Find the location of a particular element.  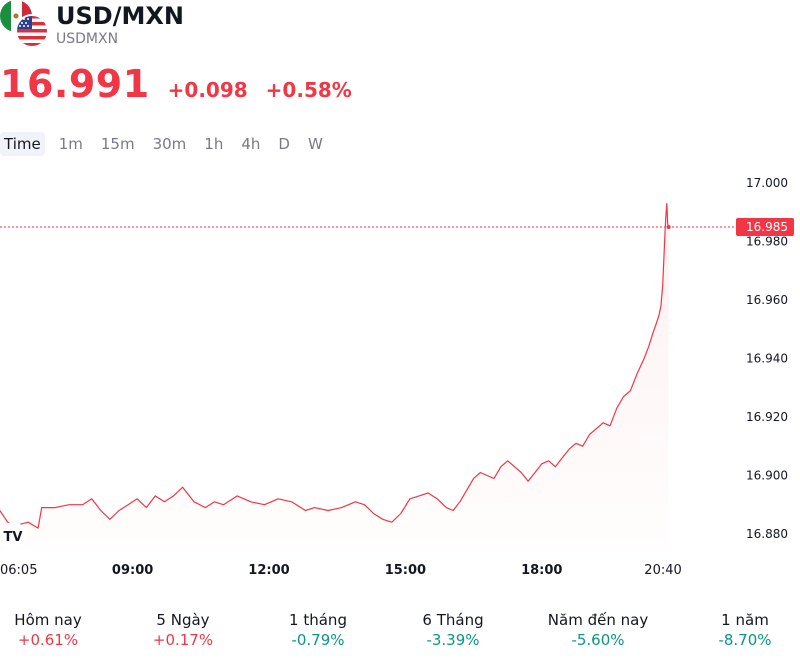

tab-30m: 30m is located at coordinates (169, 144).